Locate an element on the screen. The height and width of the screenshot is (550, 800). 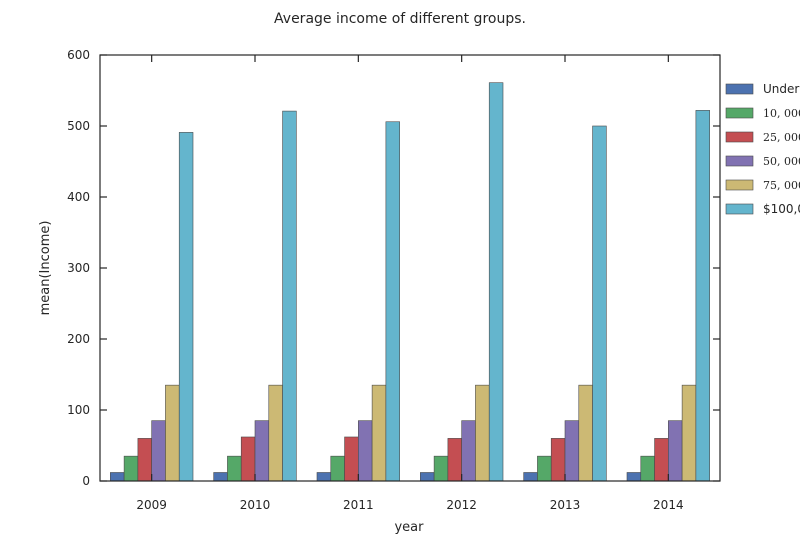
y-tick-label: 500 is located at coordinates (78, 126).